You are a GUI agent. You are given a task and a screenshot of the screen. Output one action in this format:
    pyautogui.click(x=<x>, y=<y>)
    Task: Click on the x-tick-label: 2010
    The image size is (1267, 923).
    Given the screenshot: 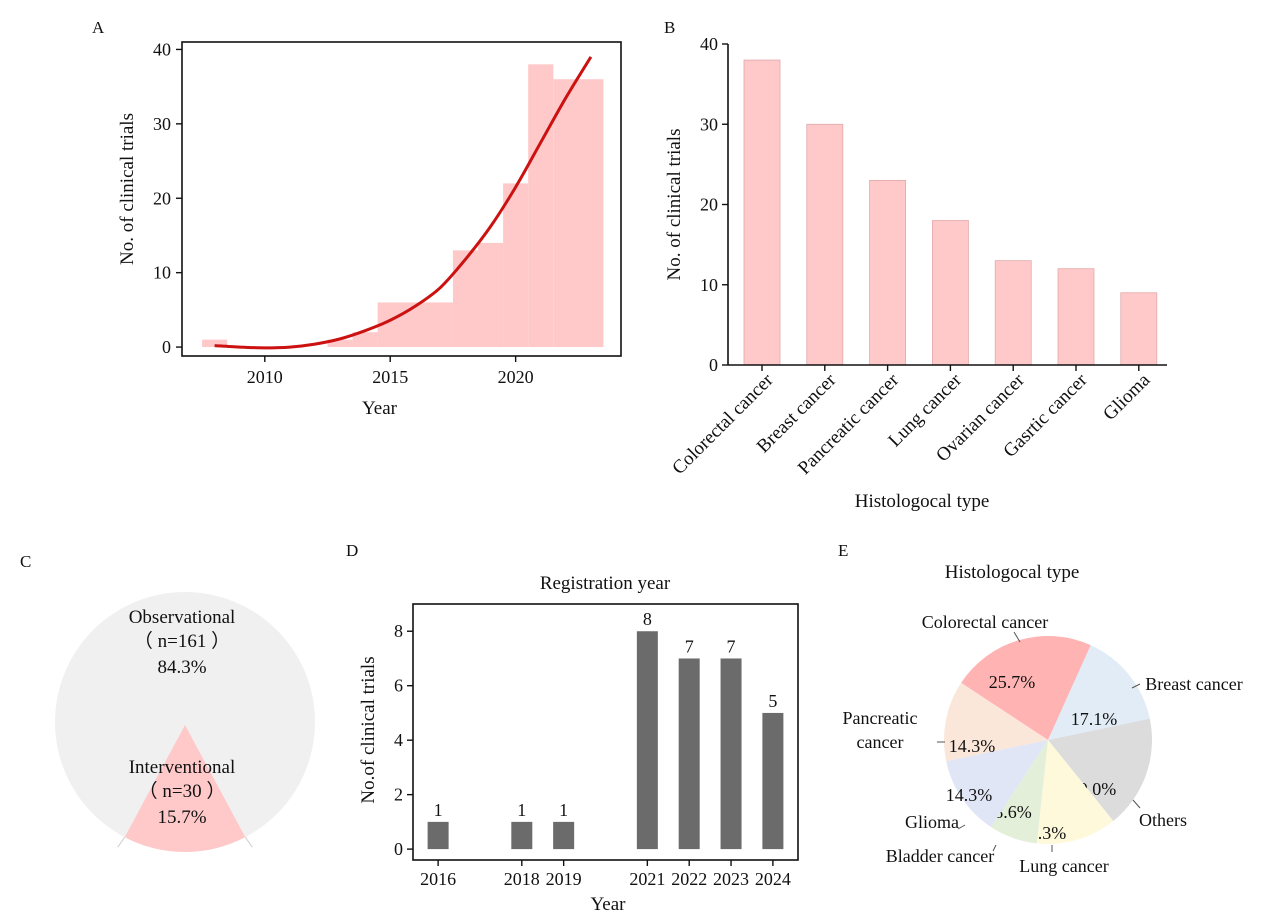 What is the action you would take?
    pyautogui.click(x=265, y=377)
    